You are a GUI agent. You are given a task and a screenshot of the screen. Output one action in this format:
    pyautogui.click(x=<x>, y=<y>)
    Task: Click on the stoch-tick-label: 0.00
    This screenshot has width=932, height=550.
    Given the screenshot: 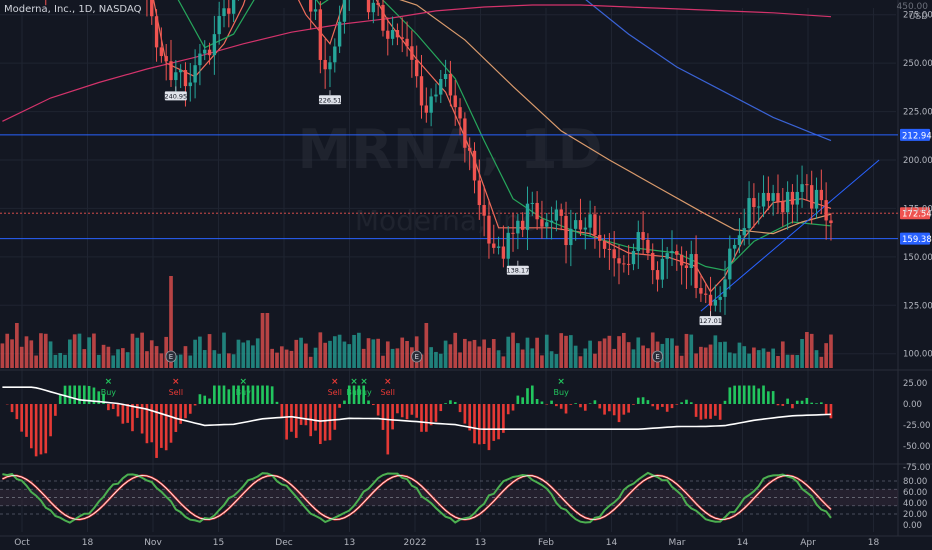 What is the action you would take?
    pyautogui.click(x=912, y=526)
    